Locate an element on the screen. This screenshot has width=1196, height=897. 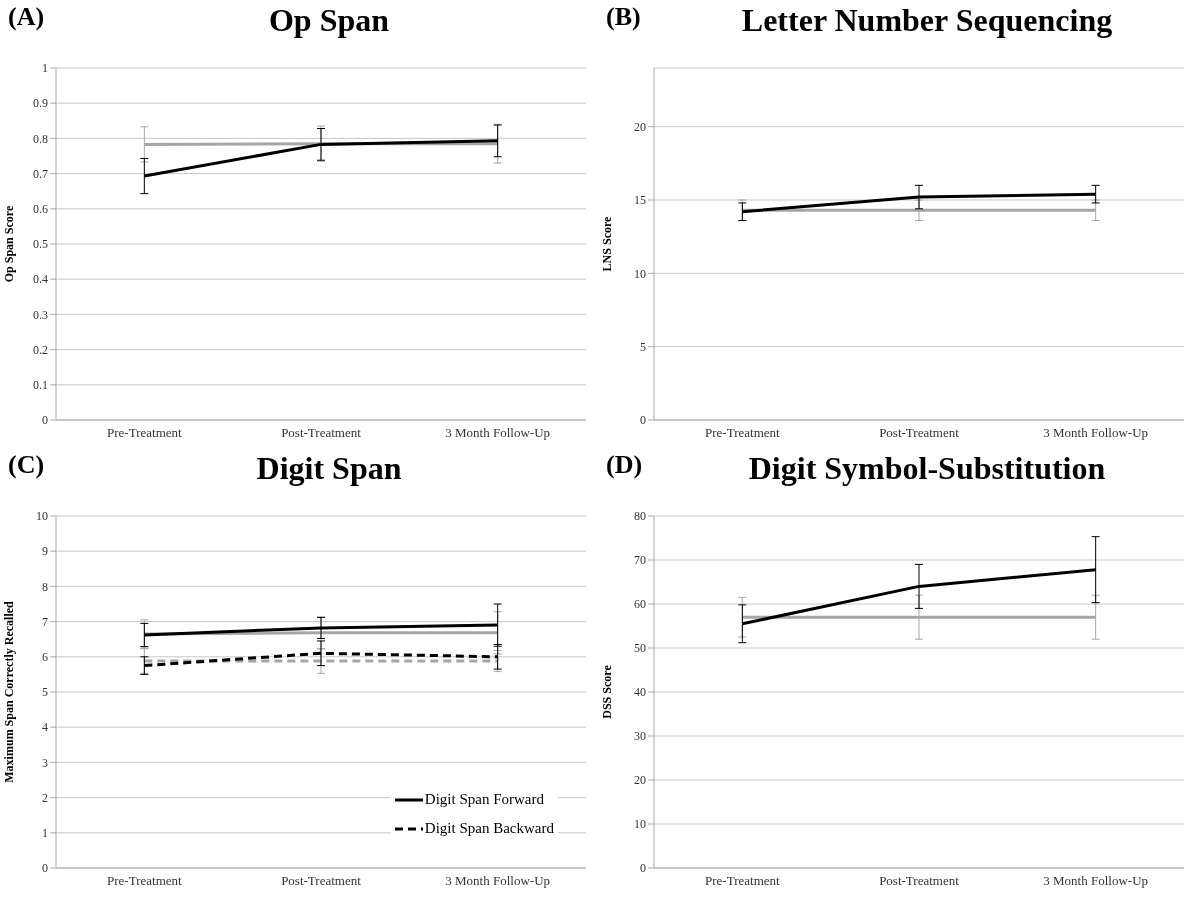
y-tick-label: 0.4 is located at coordinates (40, 279).